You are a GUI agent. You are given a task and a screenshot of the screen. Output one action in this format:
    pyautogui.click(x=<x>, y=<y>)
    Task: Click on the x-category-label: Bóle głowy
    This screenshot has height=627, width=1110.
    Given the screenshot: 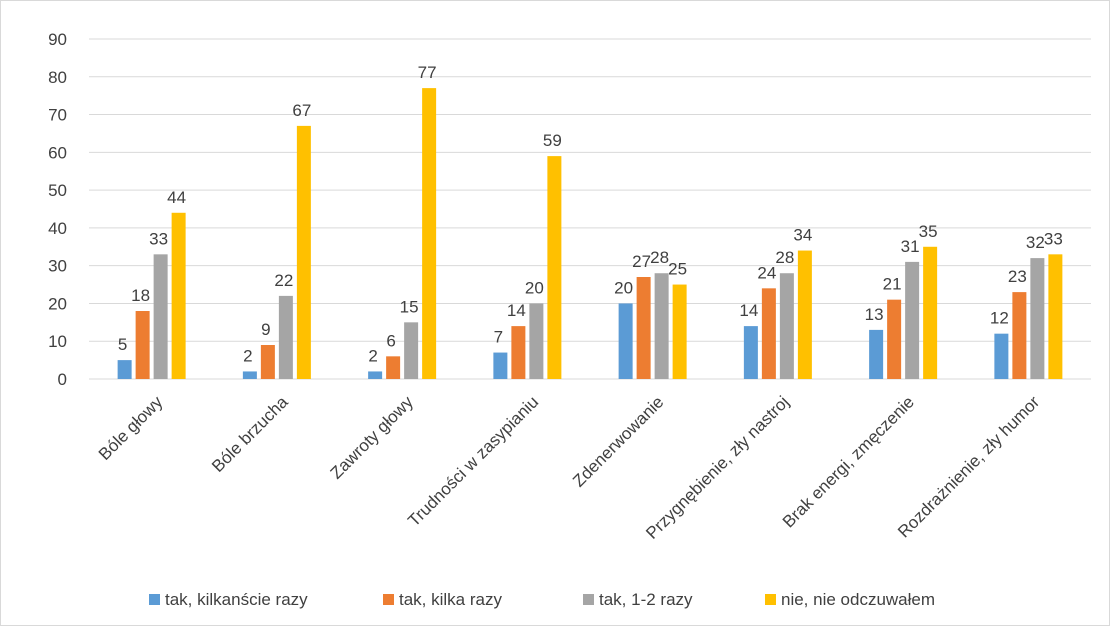 What is the action you would take?
    pyautogui.click(x=131, y=428)
    